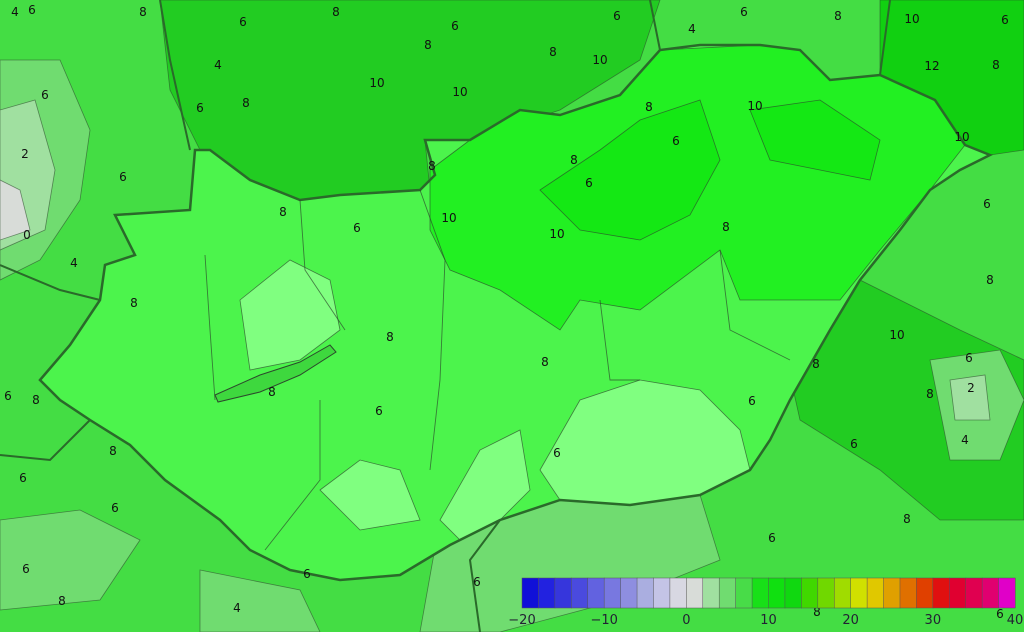  I want to click on colorbar-tick-label: 0, so click(686, 620).